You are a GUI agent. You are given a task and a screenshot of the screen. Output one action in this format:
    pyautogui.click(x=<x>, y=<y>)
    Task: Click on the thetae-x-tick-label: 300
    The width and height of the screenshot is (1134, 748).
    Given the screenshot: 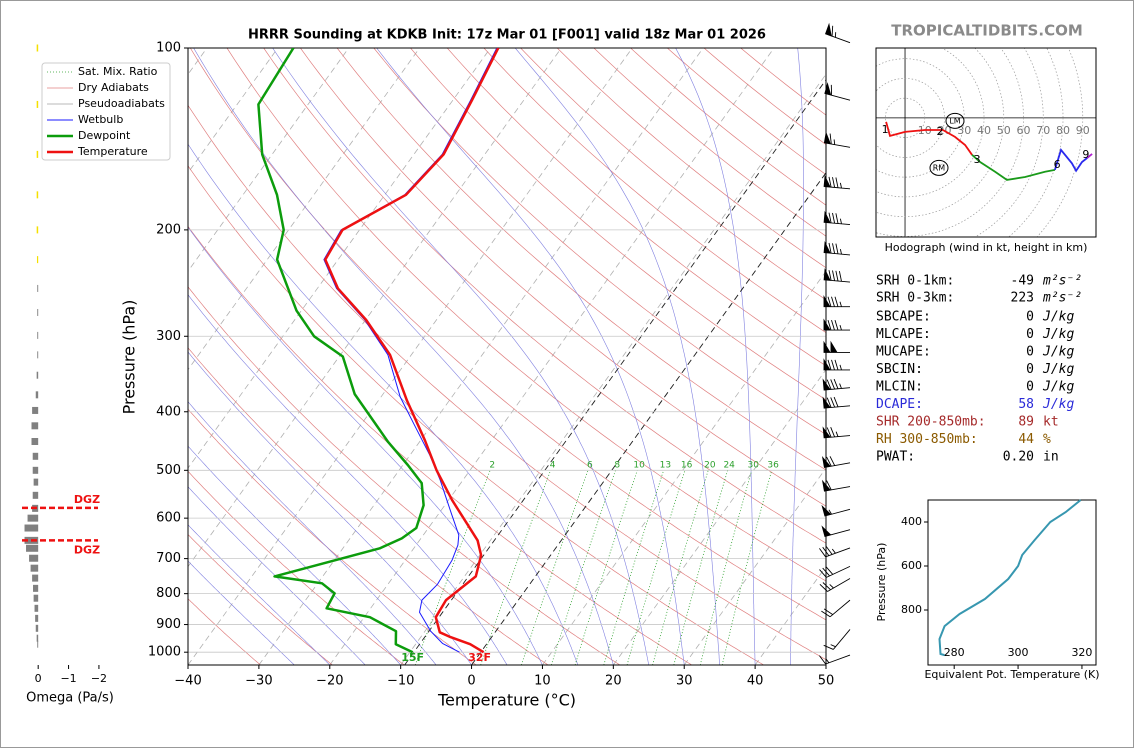 What is the action you would take?
    pyautogui.click(x=1018, y=652)
    